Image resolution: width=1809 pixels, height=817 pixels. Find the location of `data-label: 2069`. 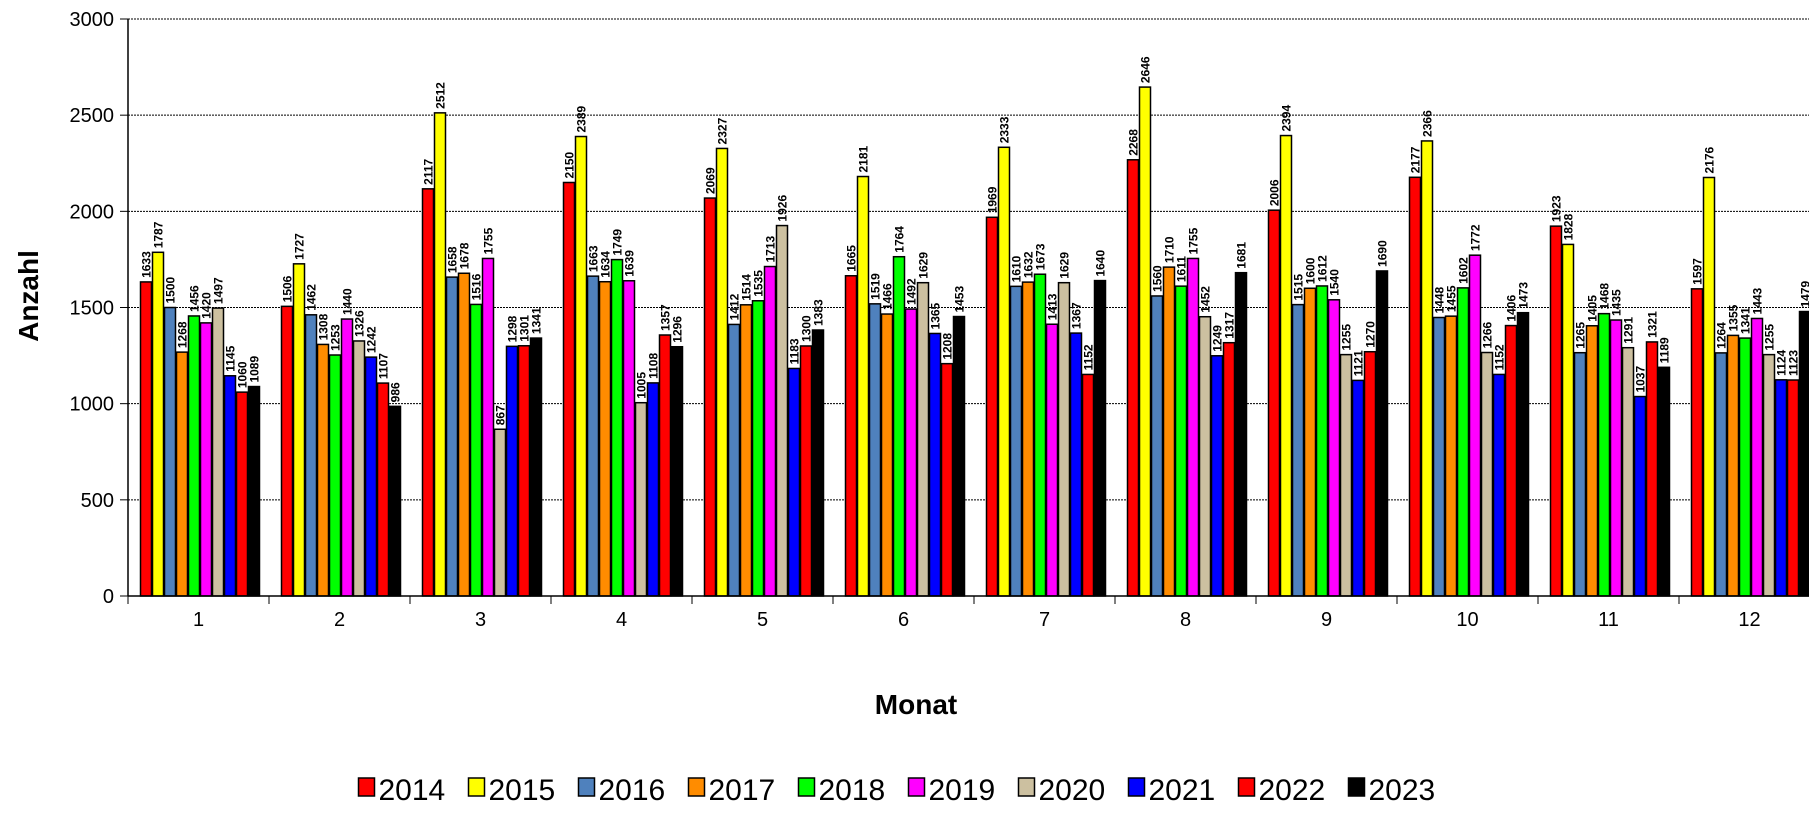

data-label: 2069 is located at coordinates (711, 180).